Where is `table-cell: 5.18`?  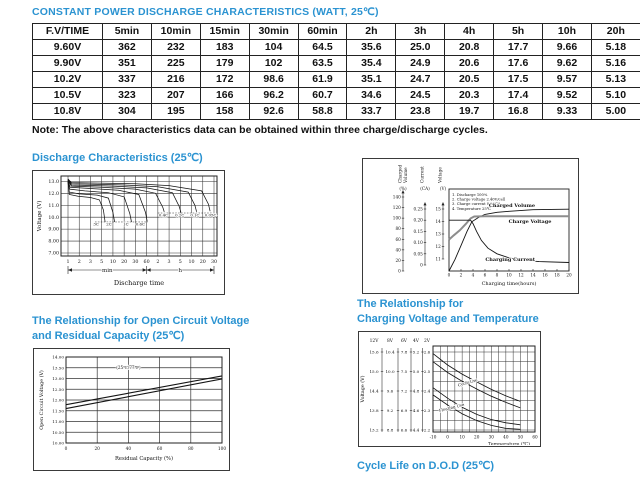
table-cell: 5.18 is located at coordinates (615, 47).